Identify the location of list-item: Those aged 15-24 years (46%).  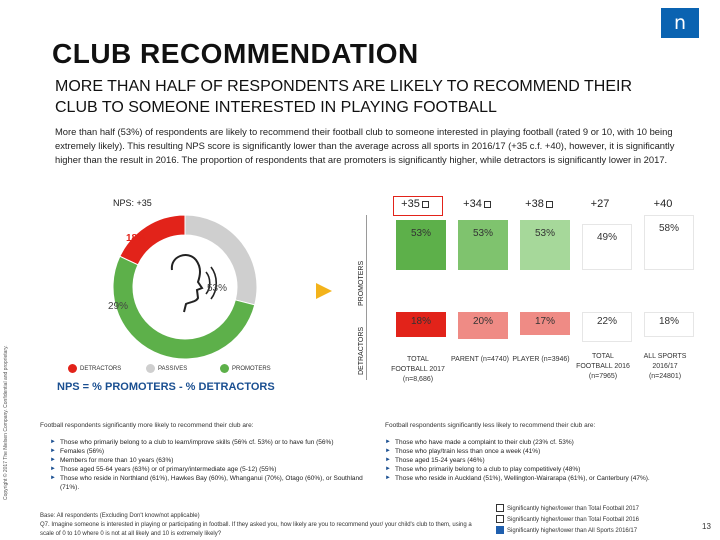
(550, 460).